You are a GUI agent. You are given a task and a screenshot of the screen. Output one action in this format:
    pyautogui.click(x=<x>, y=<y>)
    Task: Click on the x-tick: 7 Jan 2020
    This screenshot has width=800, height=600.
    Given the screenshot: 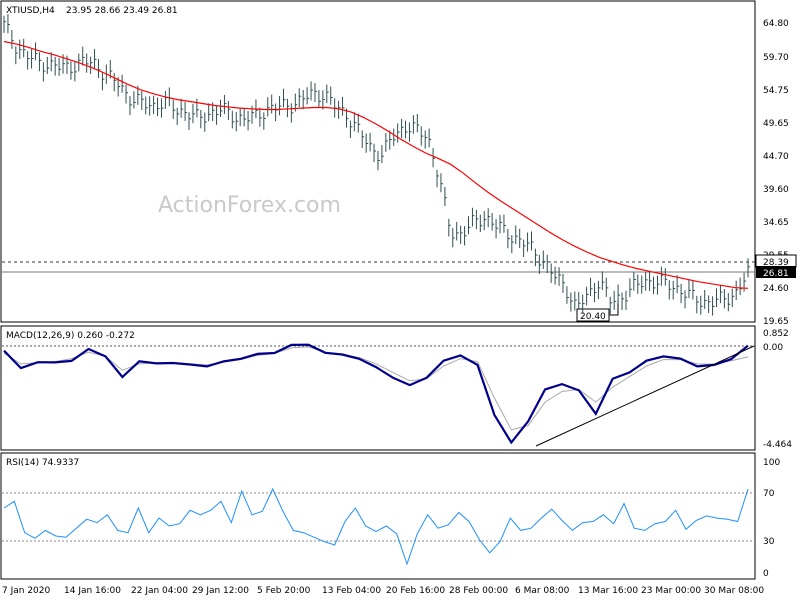 What is the action you would take?
    pyautogui.click(x=26, y=591)
    